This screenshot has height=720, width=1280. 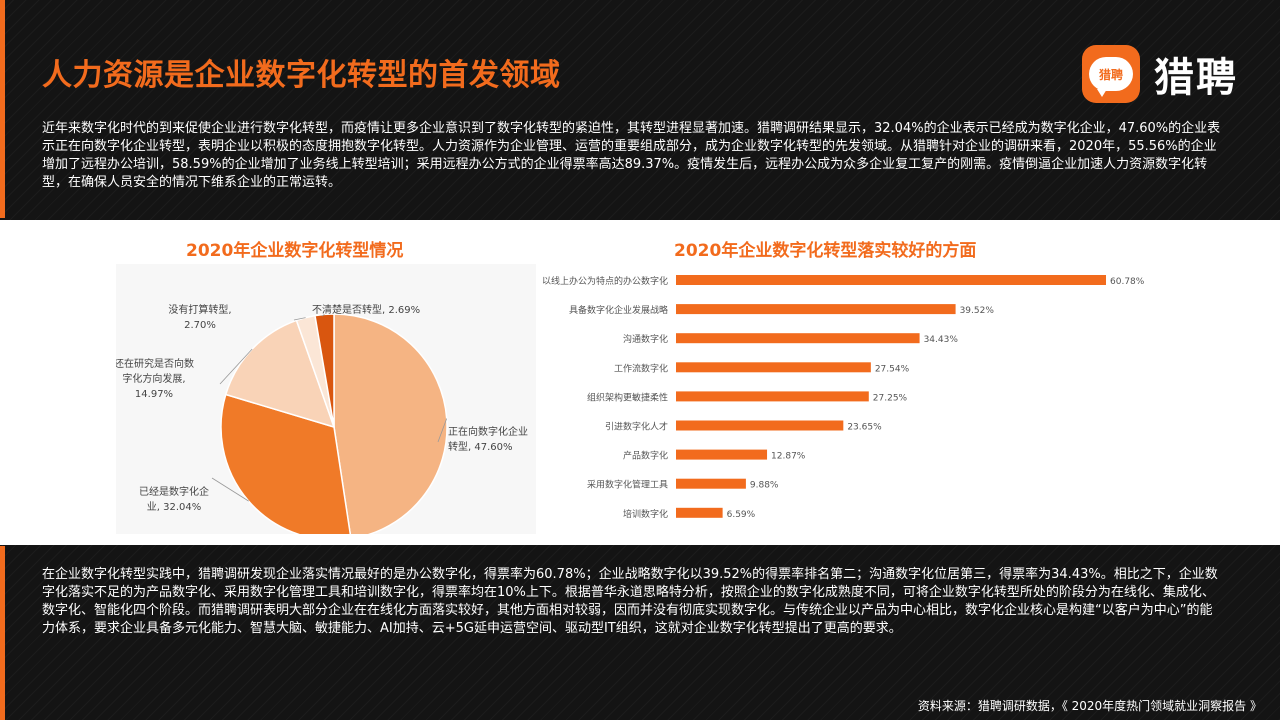 I want to click on bar-category-label: 沟通数字化, so click(x=645, y=339).